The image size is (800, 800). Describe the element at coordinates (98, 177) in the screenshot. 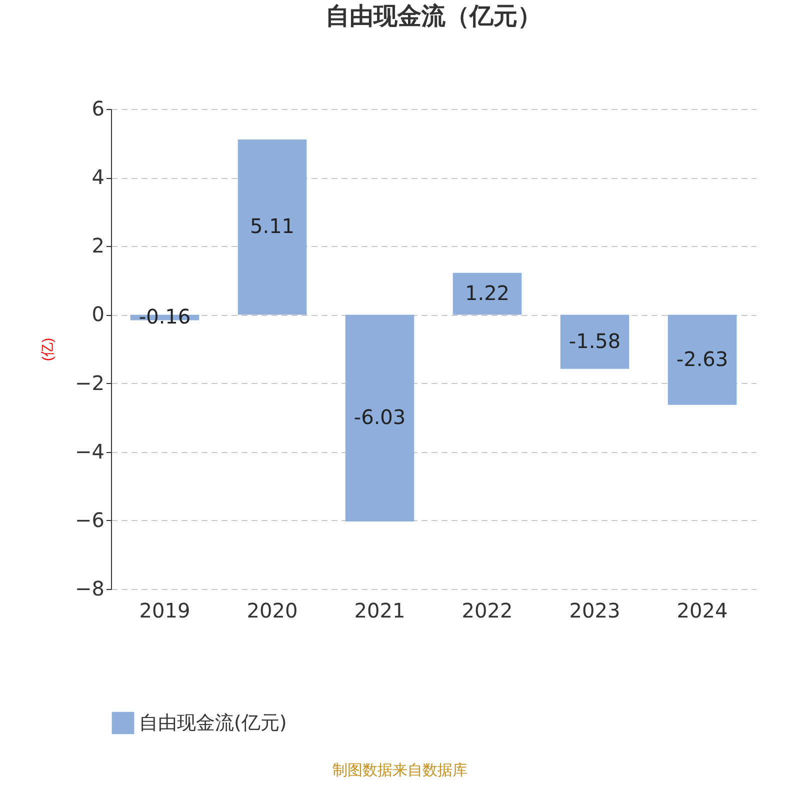

I see `y-tick-label: 4` at that location.